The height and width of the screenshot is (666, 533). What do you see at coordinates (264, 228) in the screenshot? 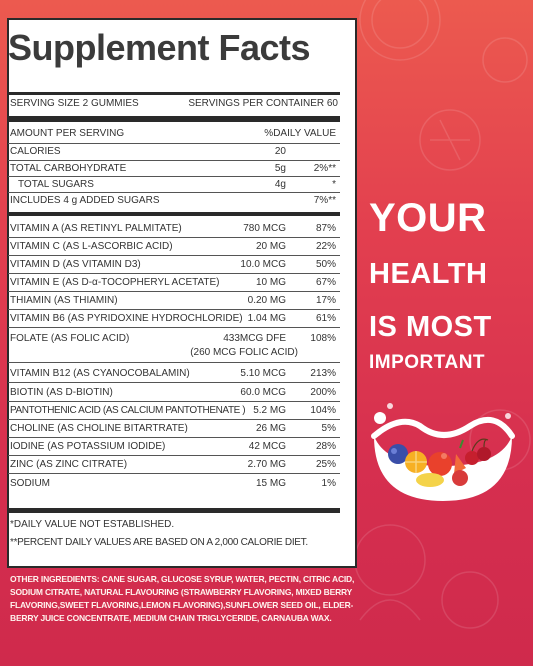
I see `nutrient-amount: 780 MCG` at bounding box center [264, 228].